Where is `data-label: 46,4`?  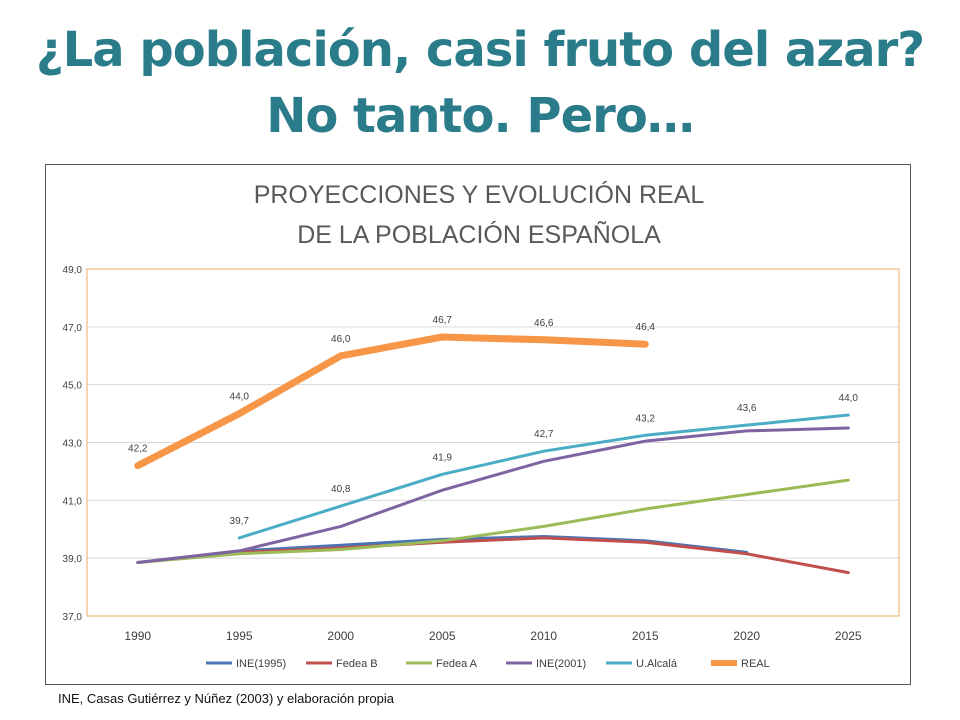
data-label: 46,4 is located at coordinates (646, 327).